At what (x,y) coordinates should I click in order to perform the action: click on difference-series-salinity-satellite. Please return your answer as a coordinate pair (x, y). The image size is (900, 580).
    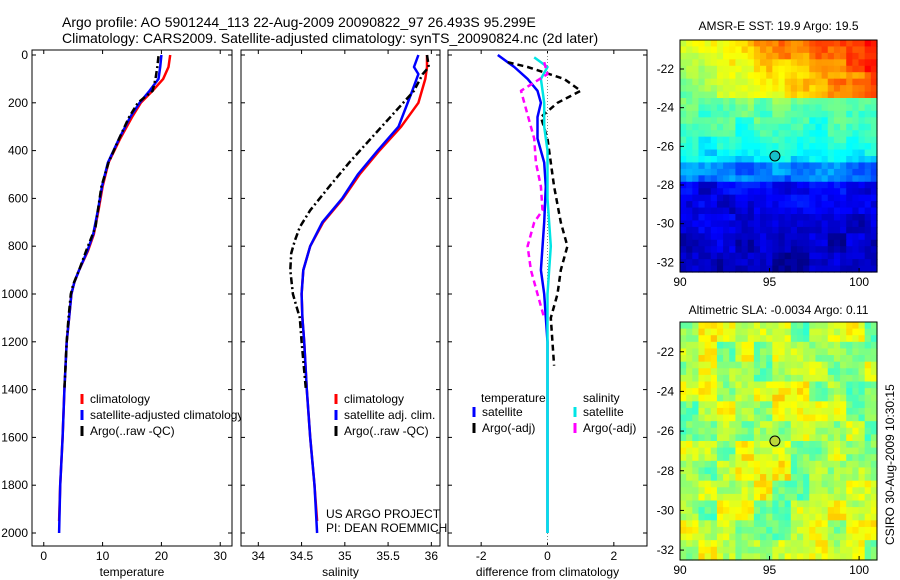
    Looking at the image, I should click on (543, 294).